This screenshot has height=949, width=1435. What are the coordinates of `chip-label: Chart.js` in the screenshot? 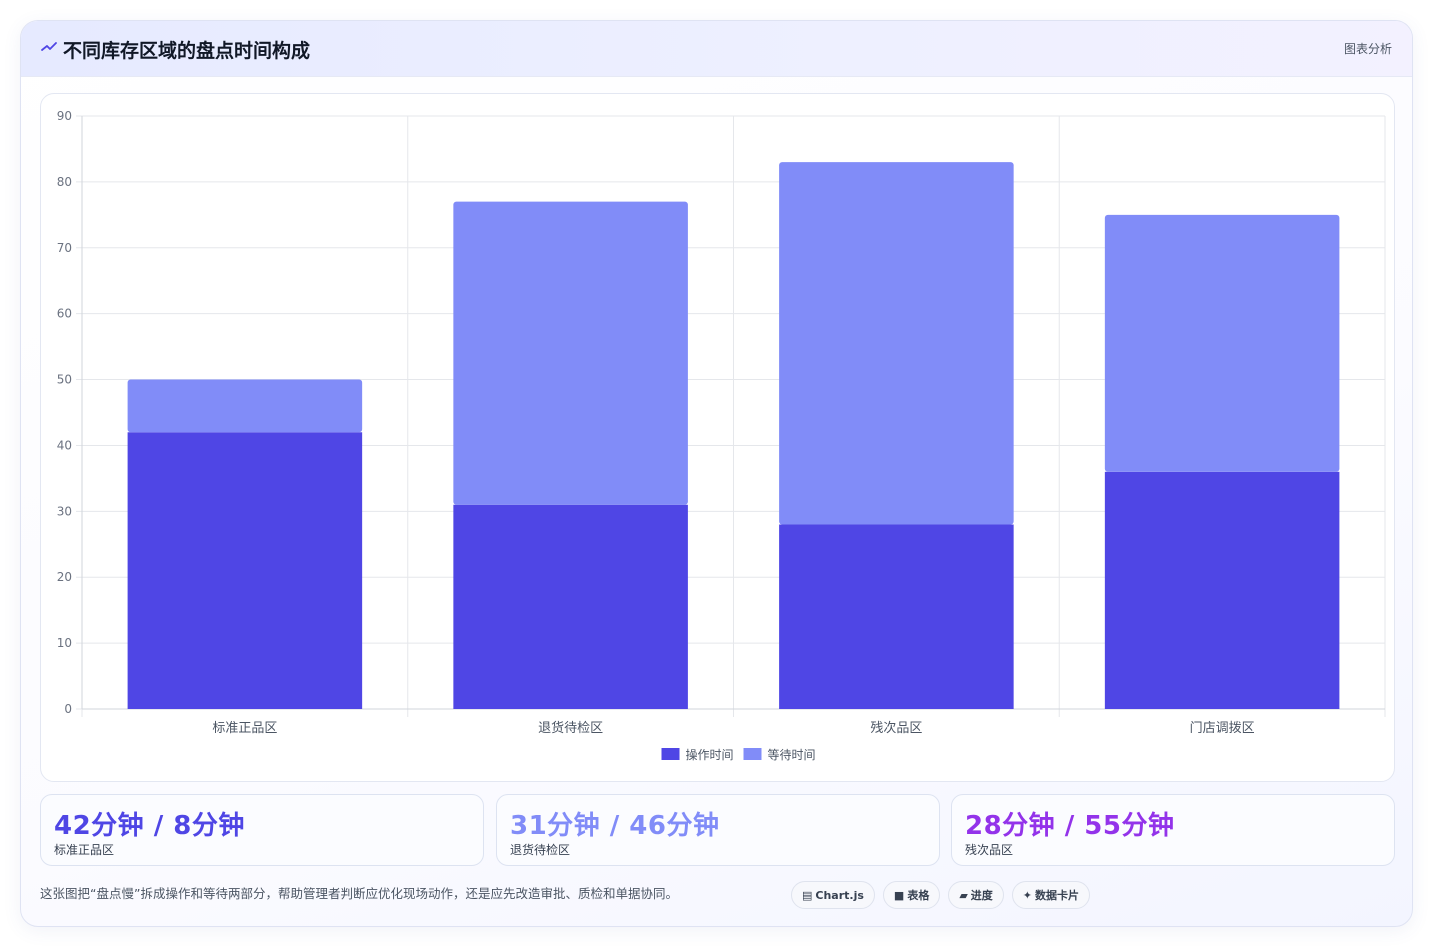 It's located at (839, 895).